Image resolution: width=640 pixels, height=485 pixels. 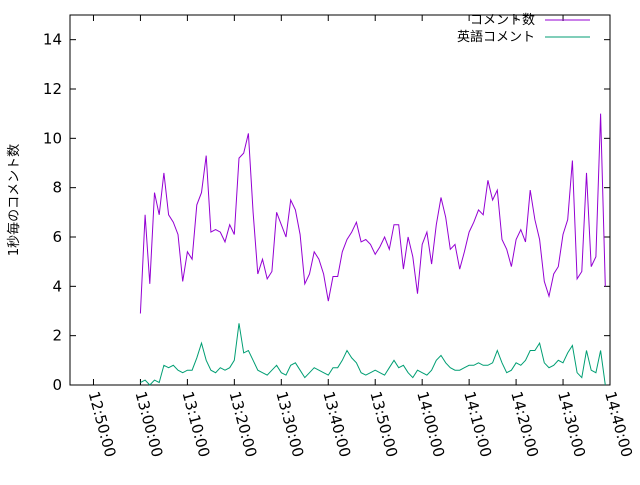 What do you see at coordinates (52, 89) in the screenshot?
I see `y-tick-label: 12` at bounding box center [52, 89].